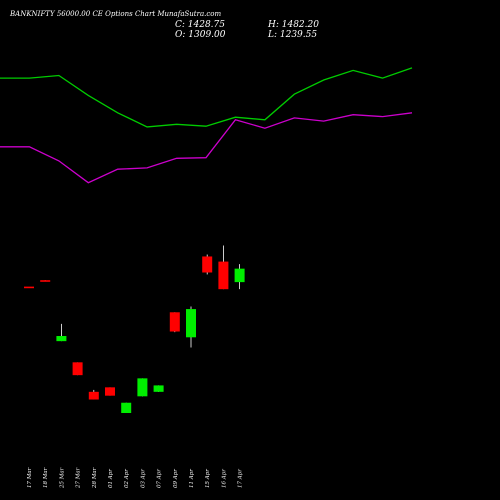 The width and height of the screenshot is (500, 500). Describe the element at coordinates (241, 478) in the screenshot. I see `x-tick-label: 17 Apr` at that location.